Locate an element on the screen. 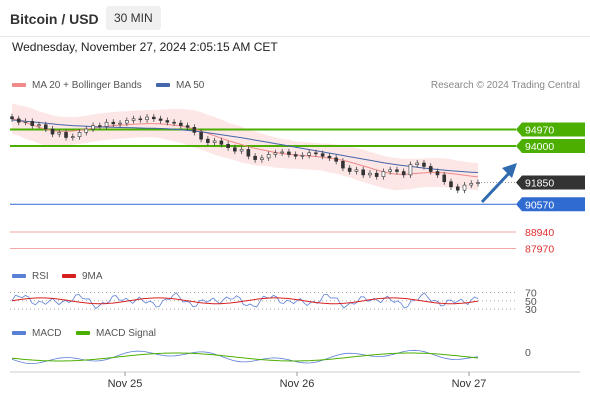 The height and width of the screenshot is (400, 590). ma20-line is located at coordinates (245, 148).